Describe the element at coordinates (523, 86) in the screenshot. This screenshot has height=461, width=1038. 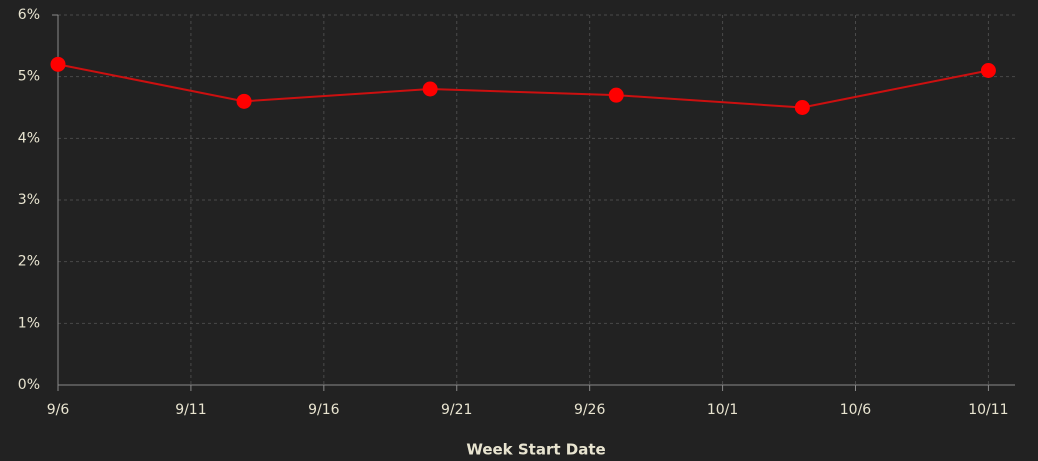
I see `line` at that location.